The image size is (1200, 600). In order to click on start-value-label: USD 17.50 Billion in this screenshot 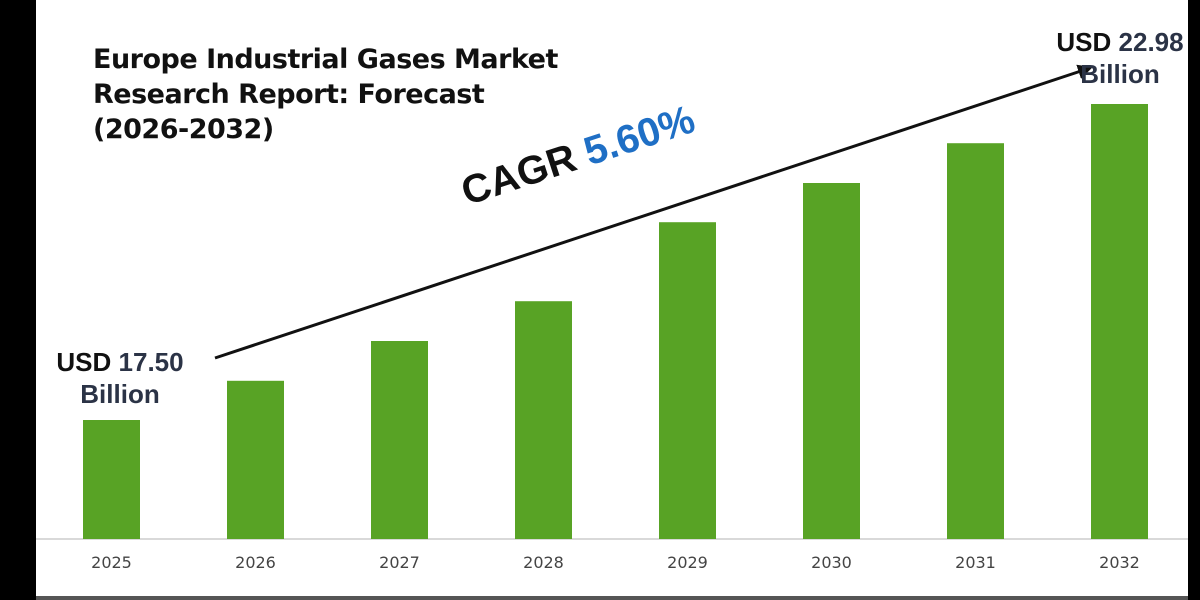, I will do `click(120, 378)`.